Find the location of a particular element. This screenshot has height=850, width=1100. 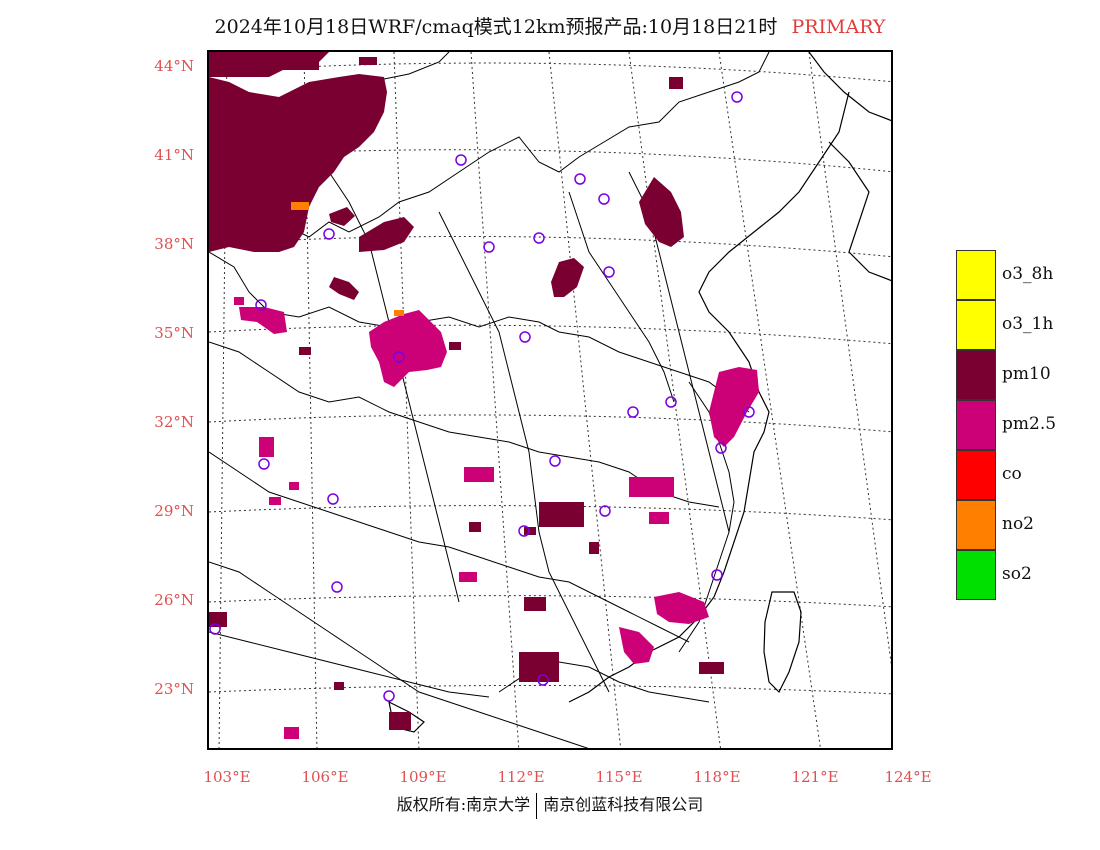

lon-label-118: 118°E is located at coordinates (717, 777).